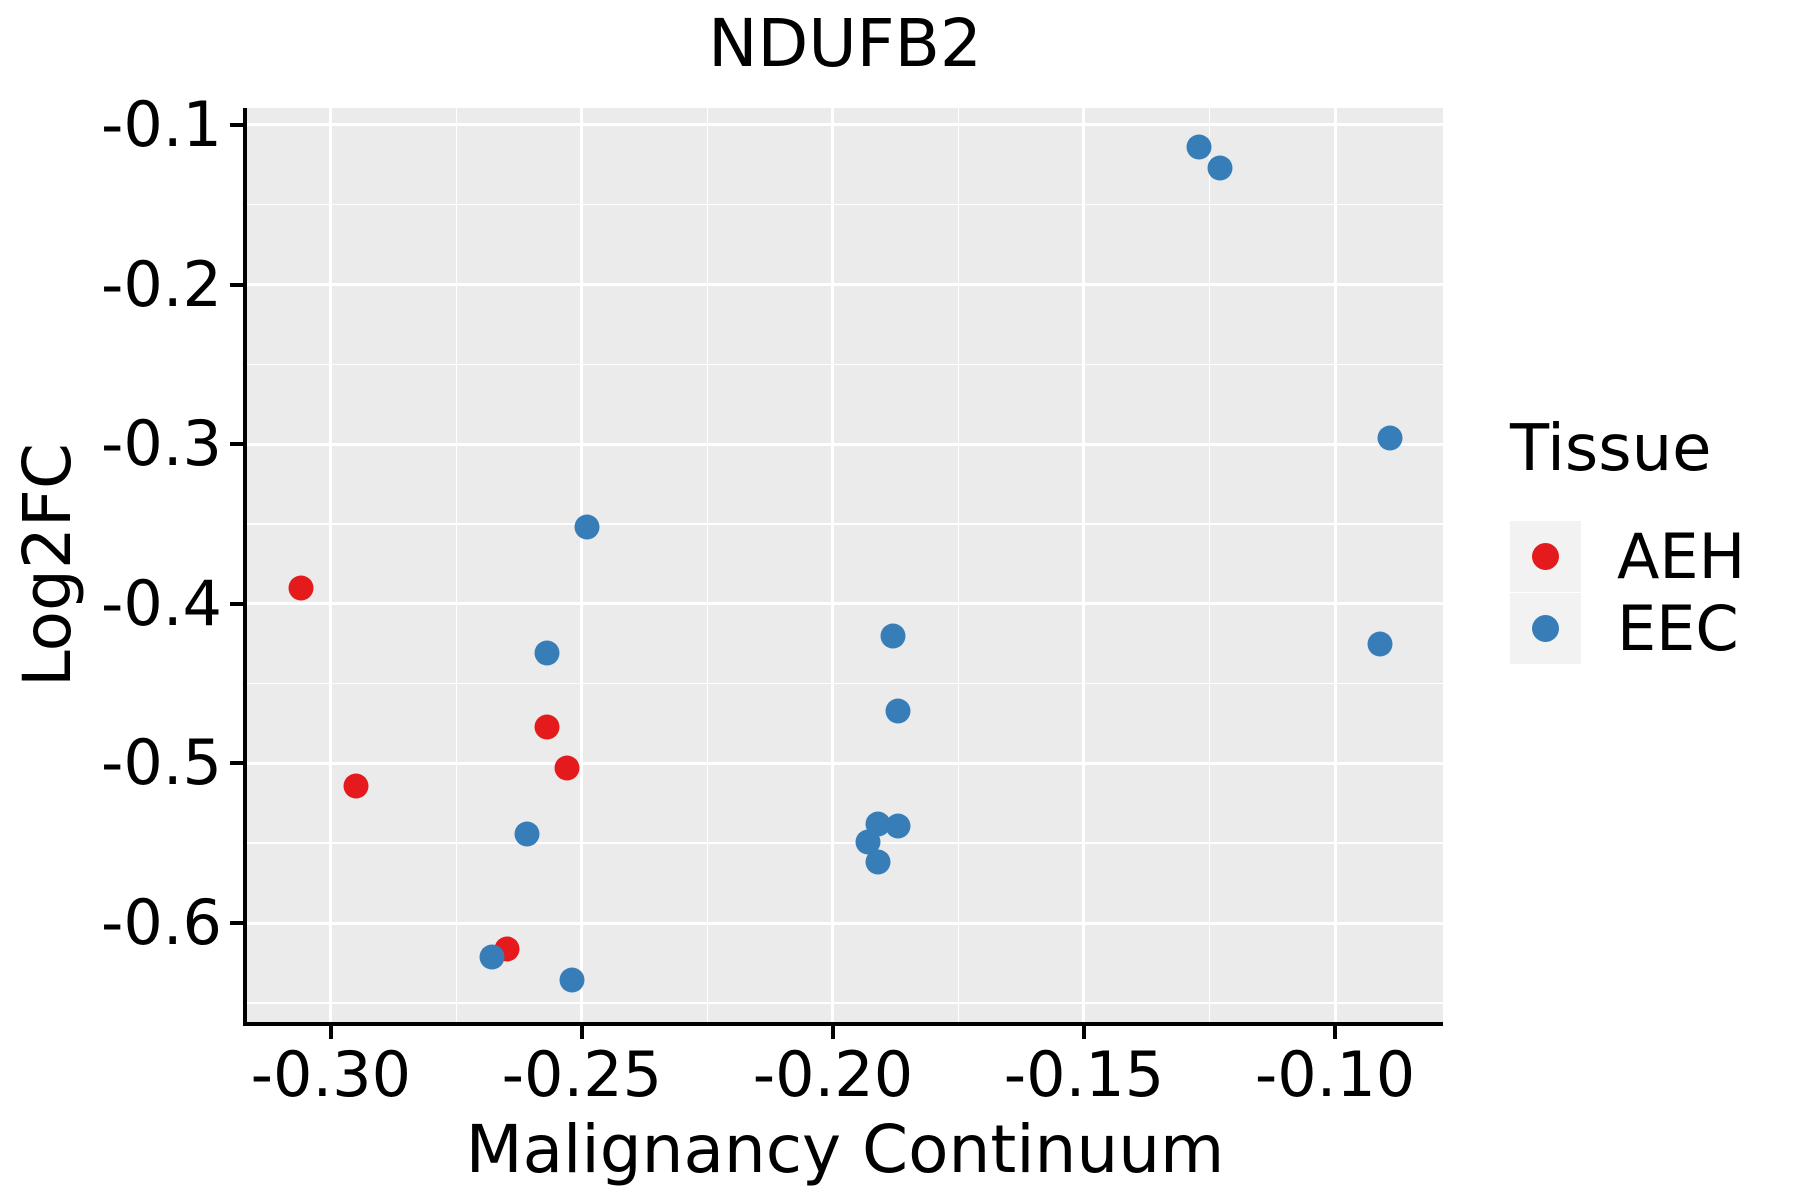 This screenshot has width=1800, height=1200. Describe the element at coordinates (845, 43) in the screenshot. I see `chart-title: NDUFB2` at that location.